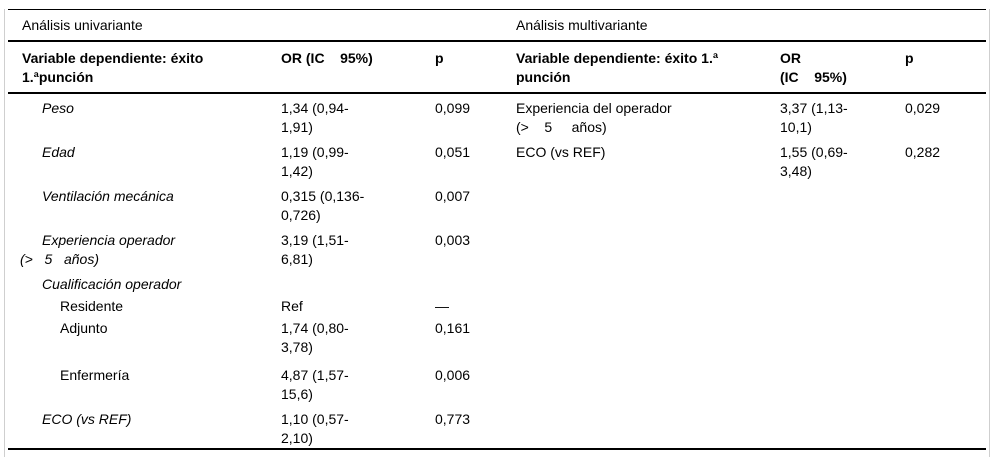  What do you see at coordinates (108, 196) in the screenshot?
I see `variable-cell: Ventilación mecánica` at bounding box center [108, 196].